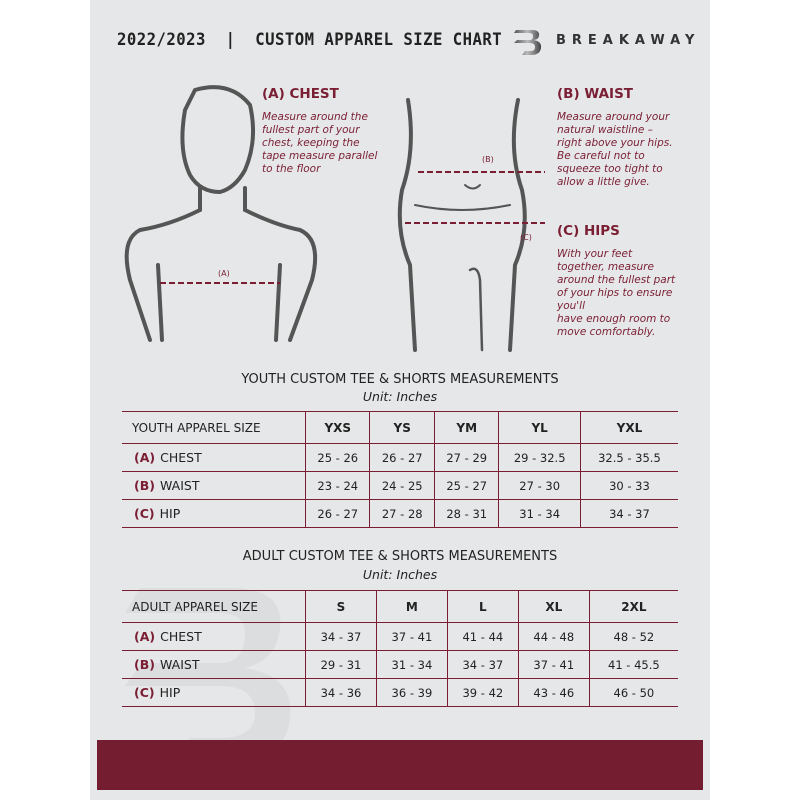 Image resolution: width=800 pixels, height=800 pixels. Describe the element at coordinates (606, 332) in the screenshot. I see `desc-line: move comfortably.` at that location.